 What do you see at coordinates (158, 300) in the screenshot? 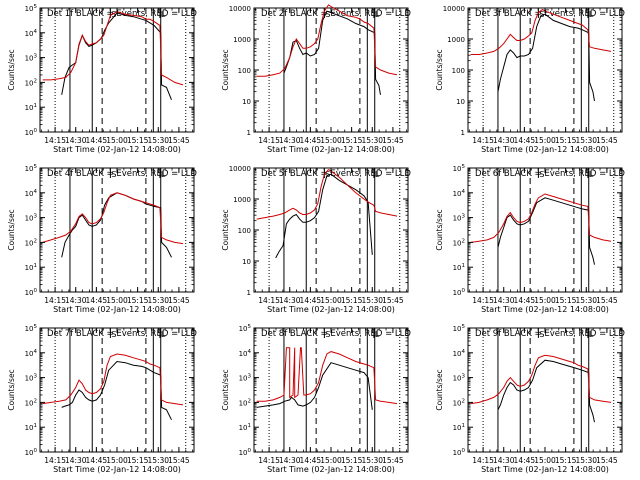
I see `x-tick-label: 15:30` at bounding box center [158, 300].